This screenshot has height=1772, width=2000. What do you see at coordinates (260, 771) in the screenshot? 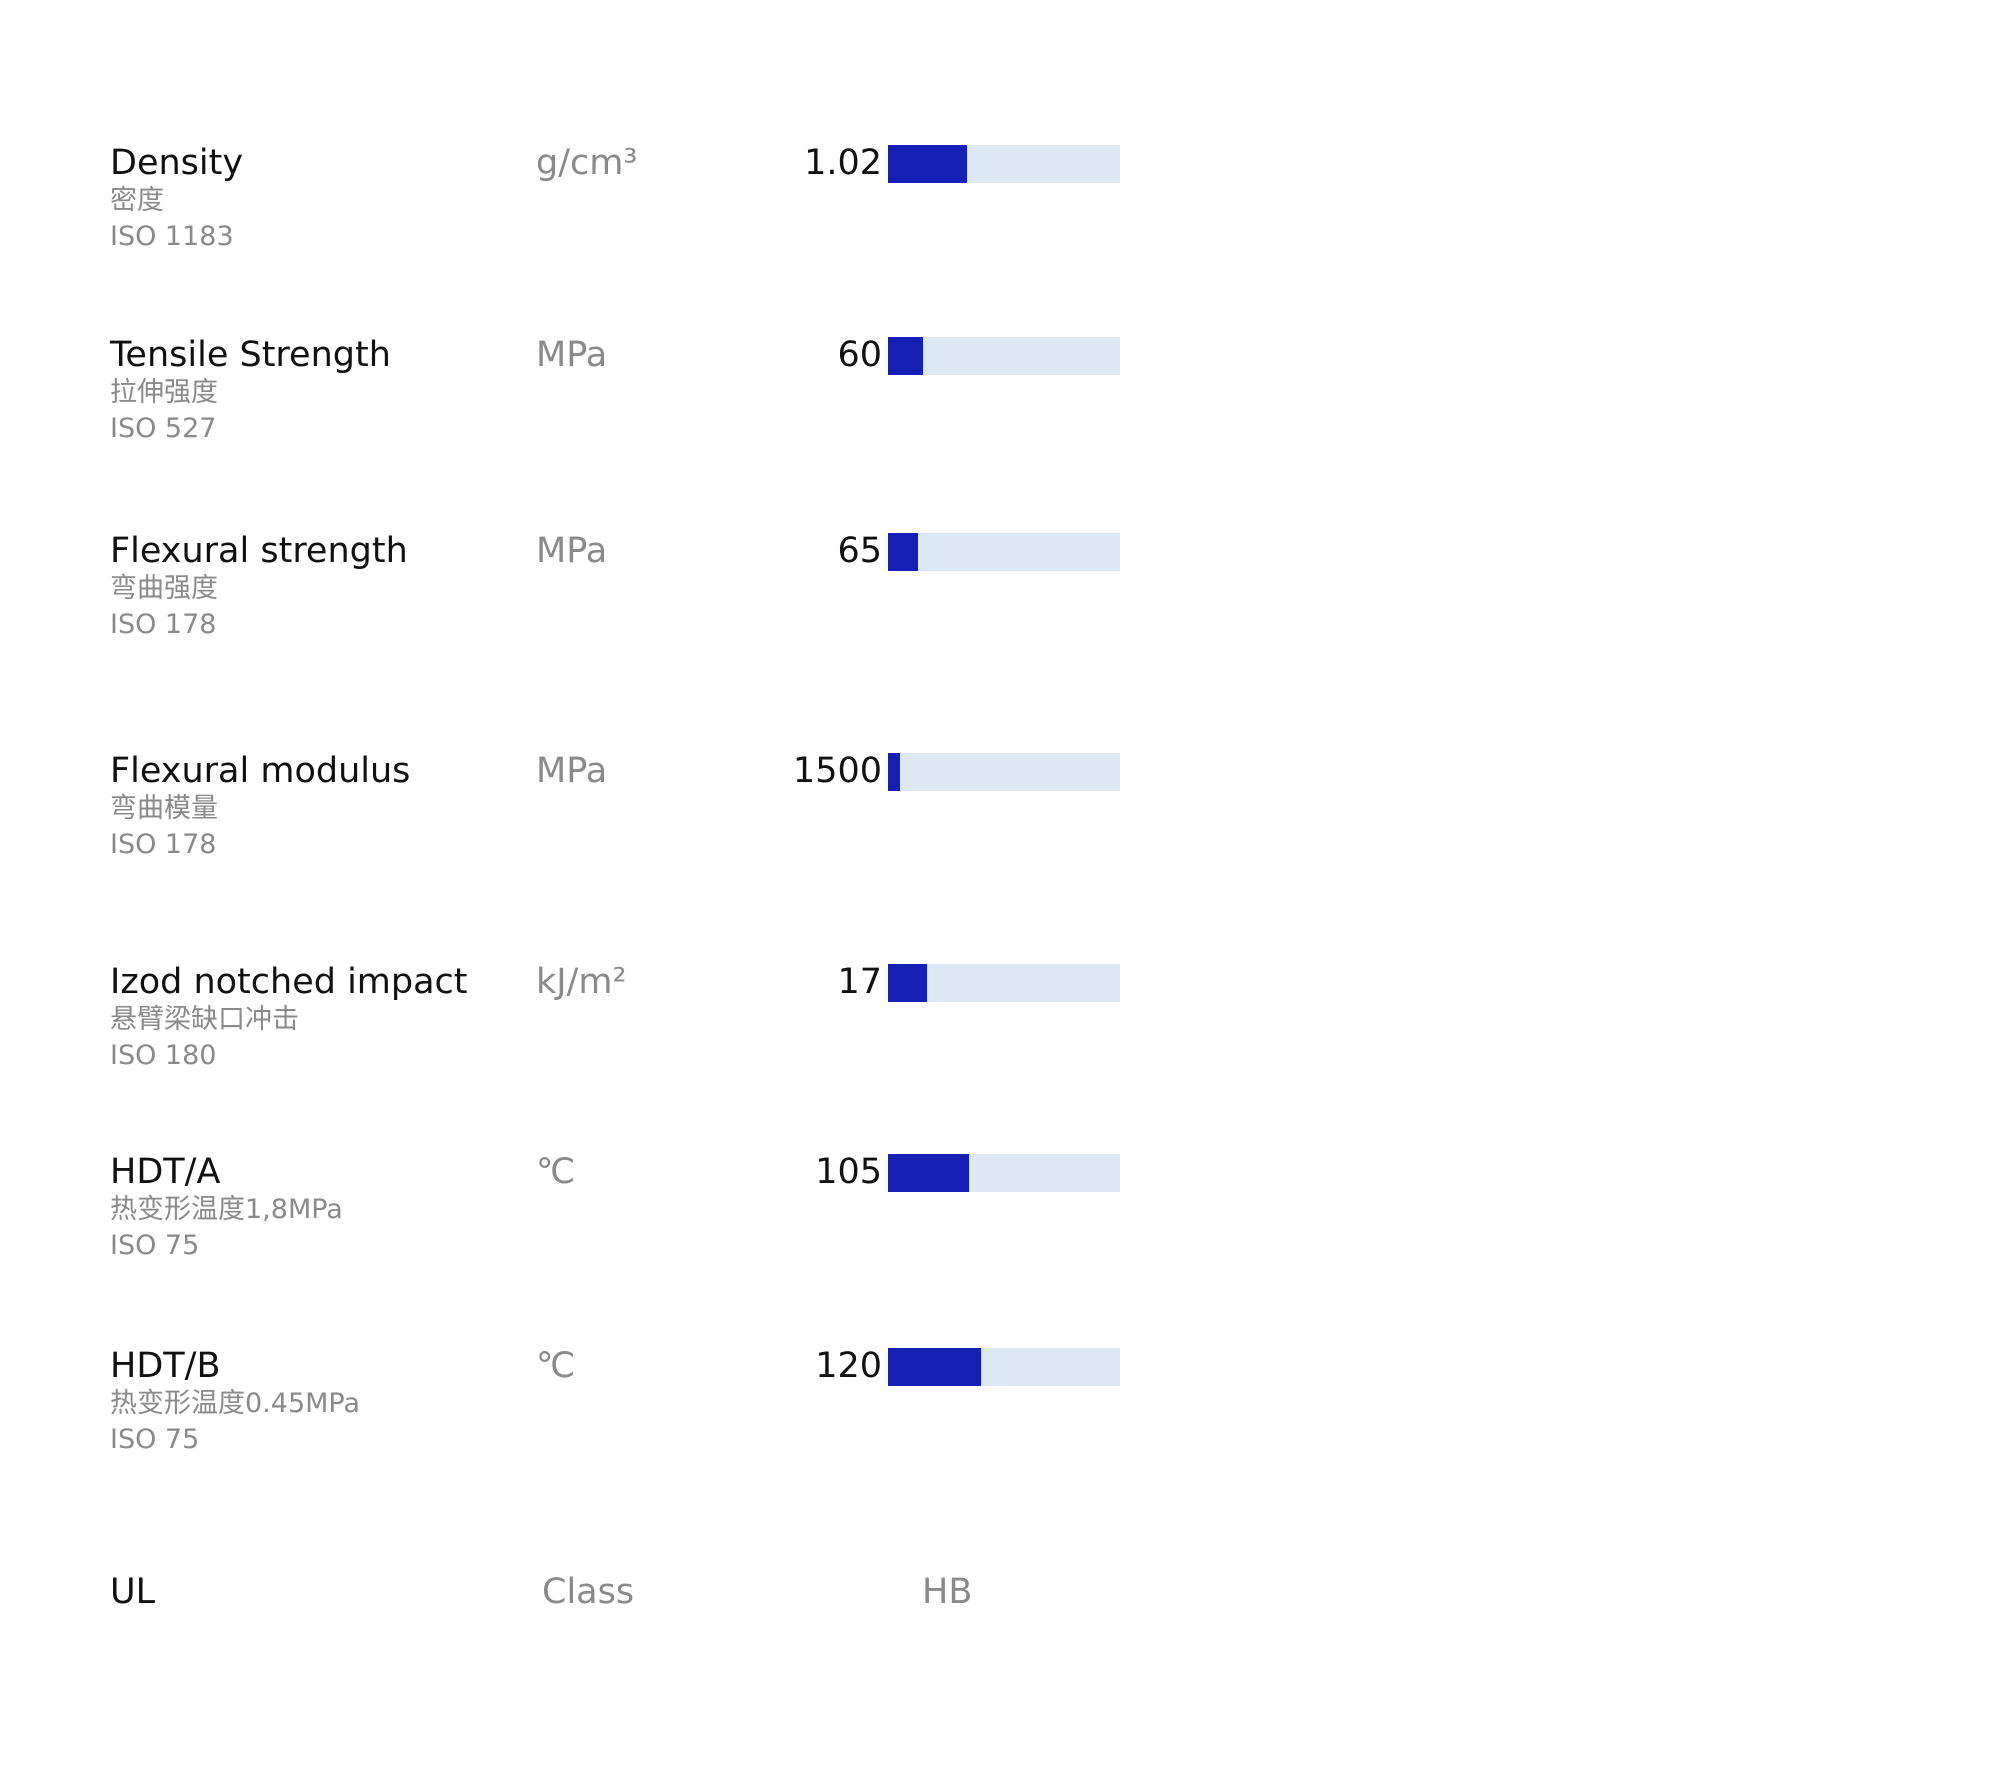
I see `property-name: Flexural modulus` at bounding box center [260, 771].